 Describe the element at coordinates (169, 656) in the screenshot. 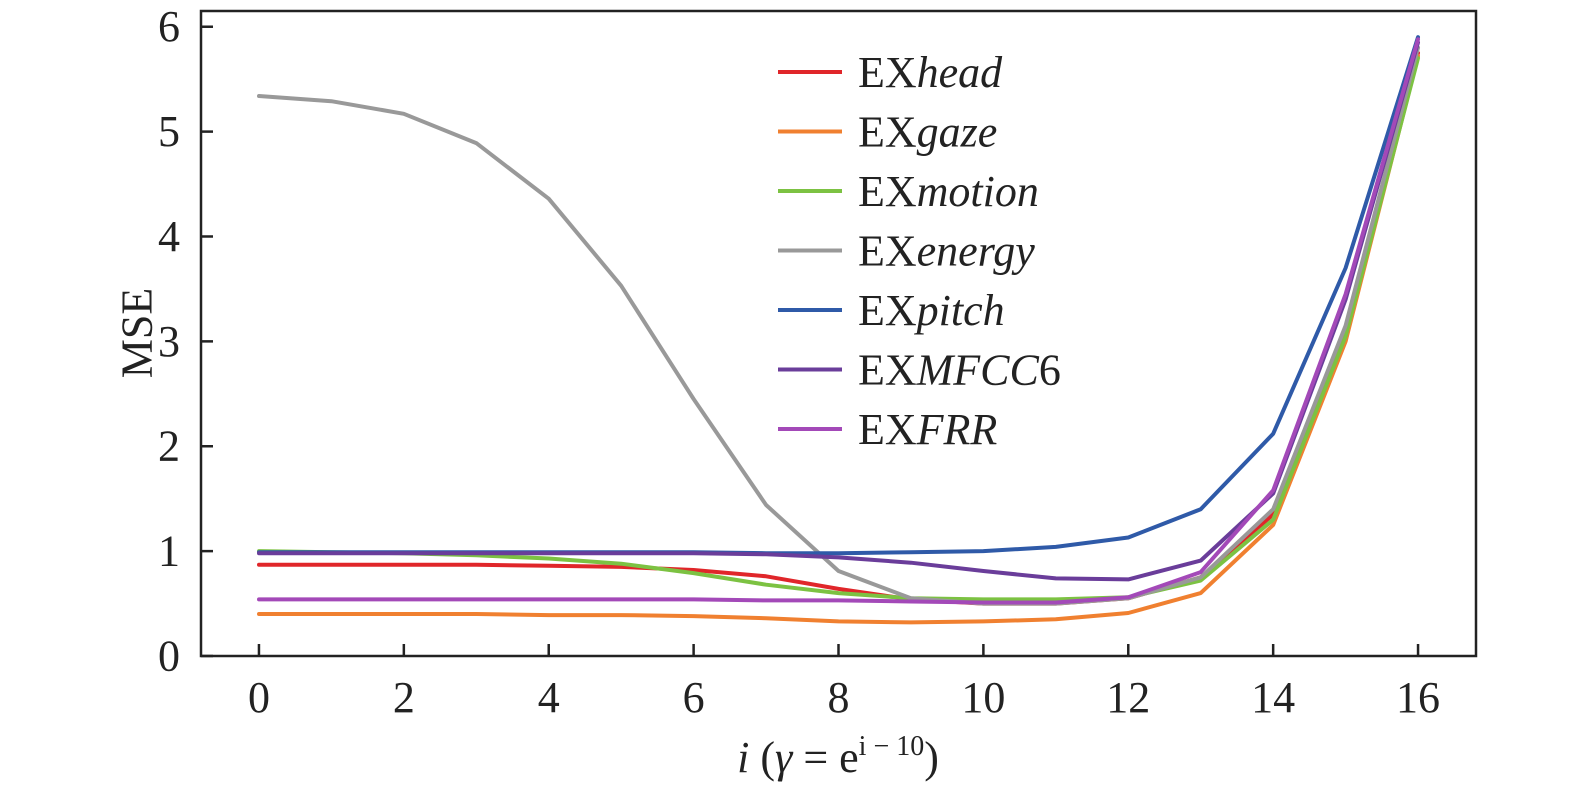

I see `y-tick-label: 0` at that location.